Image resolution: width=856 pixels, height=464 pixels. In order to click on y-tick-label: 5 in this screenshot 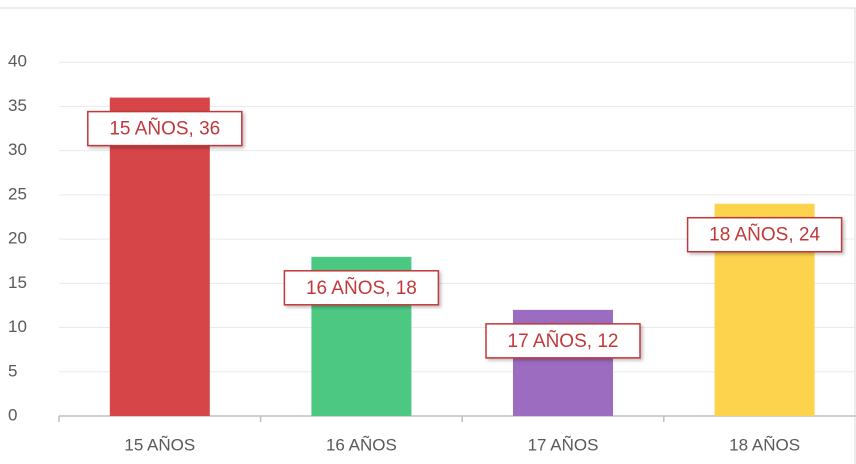, I will do `click(12, 370)`.